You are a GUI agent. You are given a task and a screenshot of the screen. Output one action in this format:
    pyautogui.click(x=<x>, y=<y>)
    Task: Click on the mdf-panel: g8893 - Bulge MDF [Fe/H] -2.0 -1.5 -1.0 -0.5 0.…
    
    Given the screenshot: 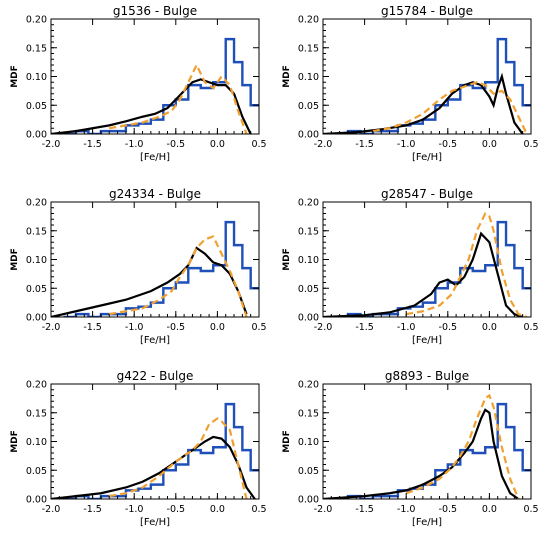 What is the action you would take?
    pyautogui.click(x=410, y=448)
    